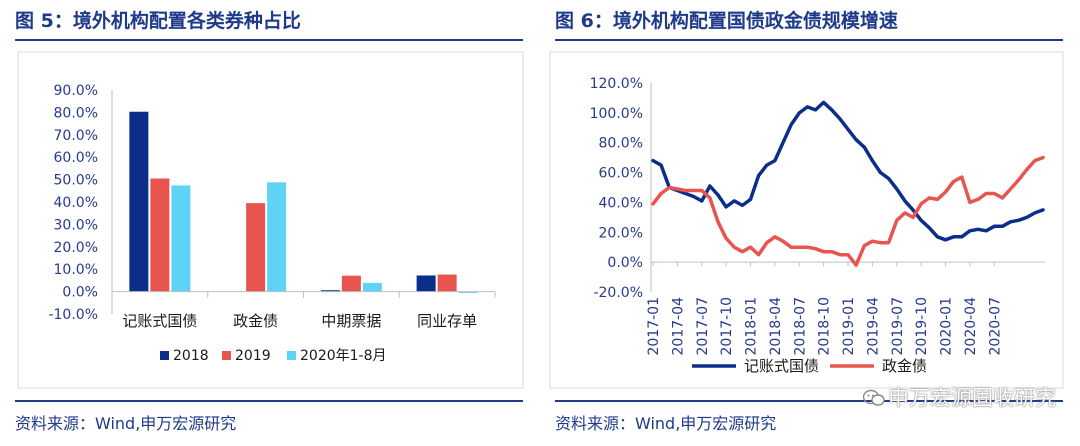 This screenshot has width=1080, height=446. What do you see at coordinates (447, 283) in the screenshot?
I see `bar-2019-同业存单` at bounding box center [447, 283].